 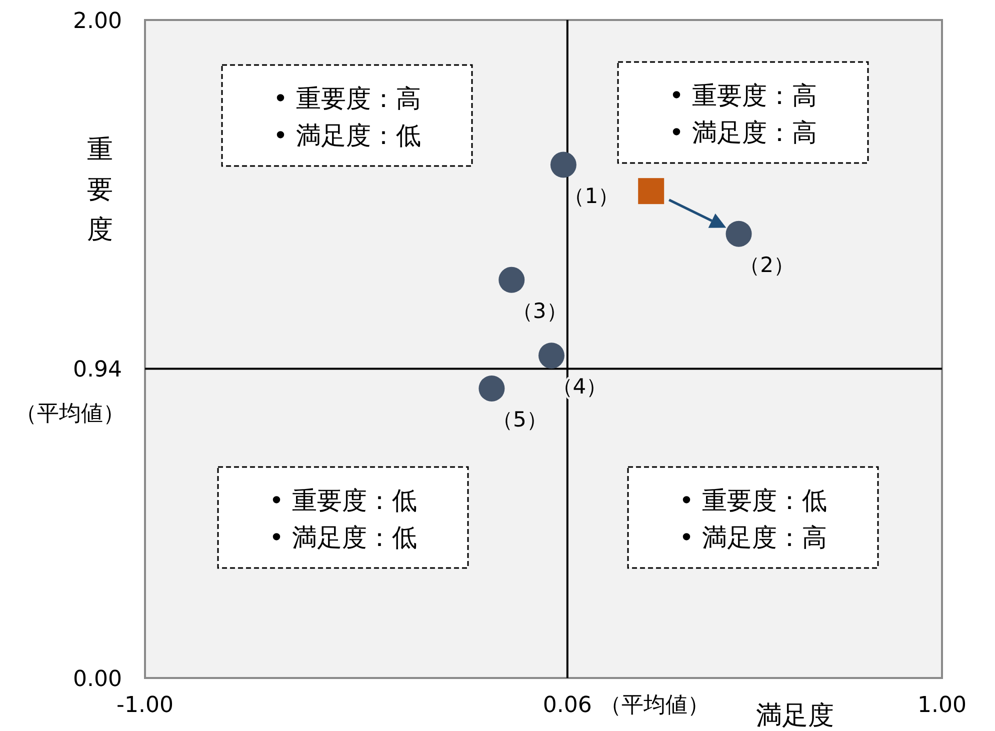 I want to click on x-tick-label: -1.00, so click(x=145, y=705).